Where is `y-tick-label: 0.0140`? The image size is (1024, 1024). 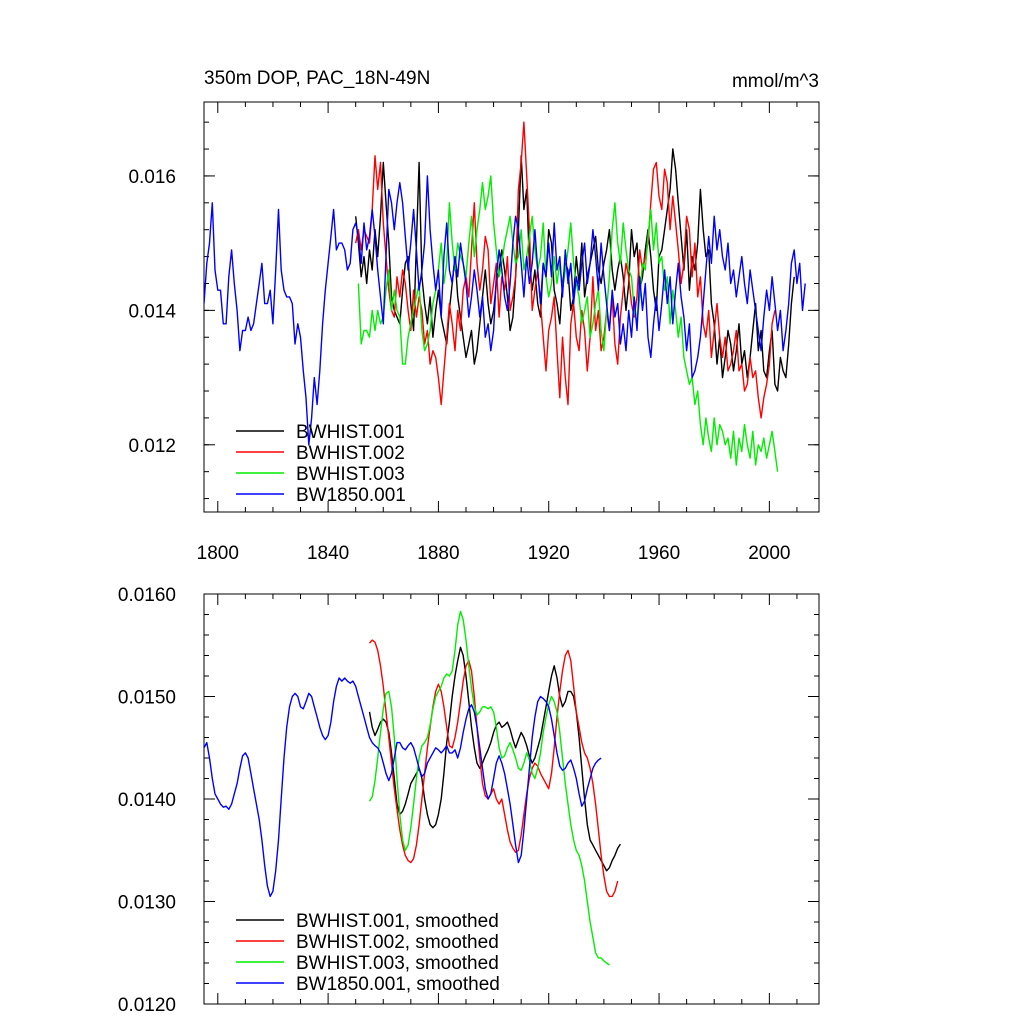
y-tick-label: 0.0140 is located at coordinates (147, 800).